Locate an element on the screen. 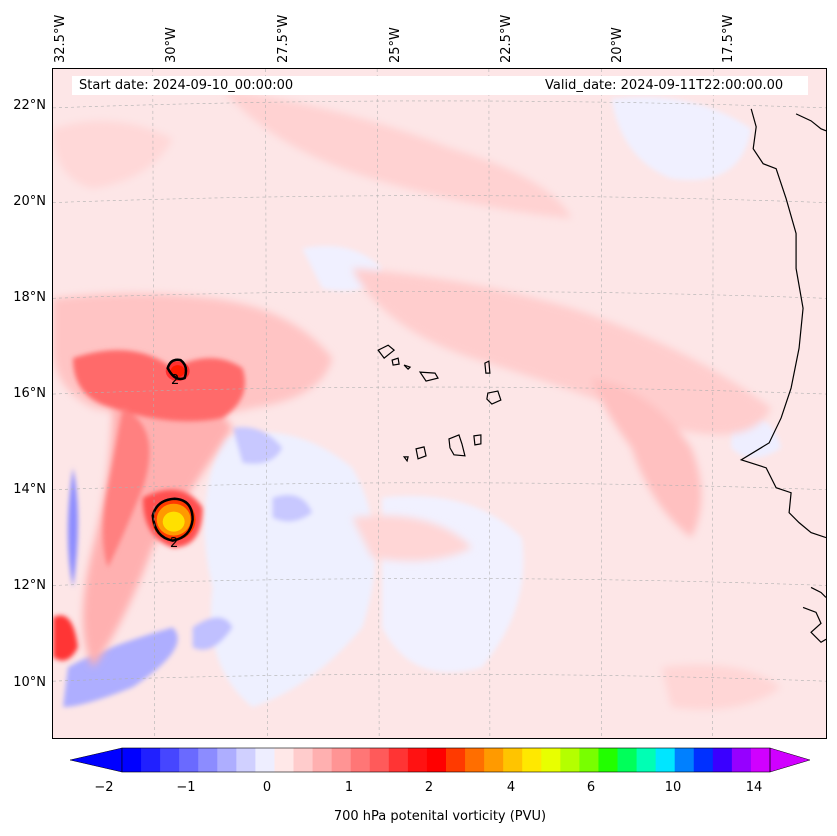  info-banner is located at coordinates (440, 85).